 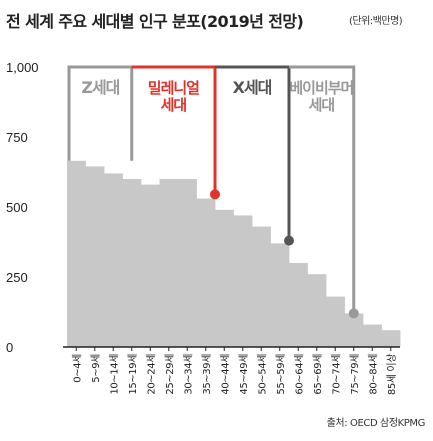 I want to click on x-tick-label: 40~44세, so click(x=225, y=374).